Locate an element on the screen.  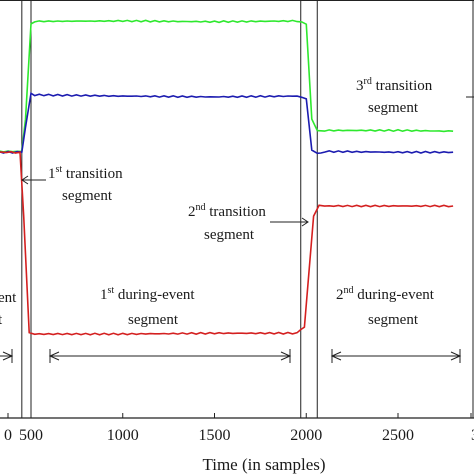
during-event-1-arrow-right-head is located at coordinates (286, 356).